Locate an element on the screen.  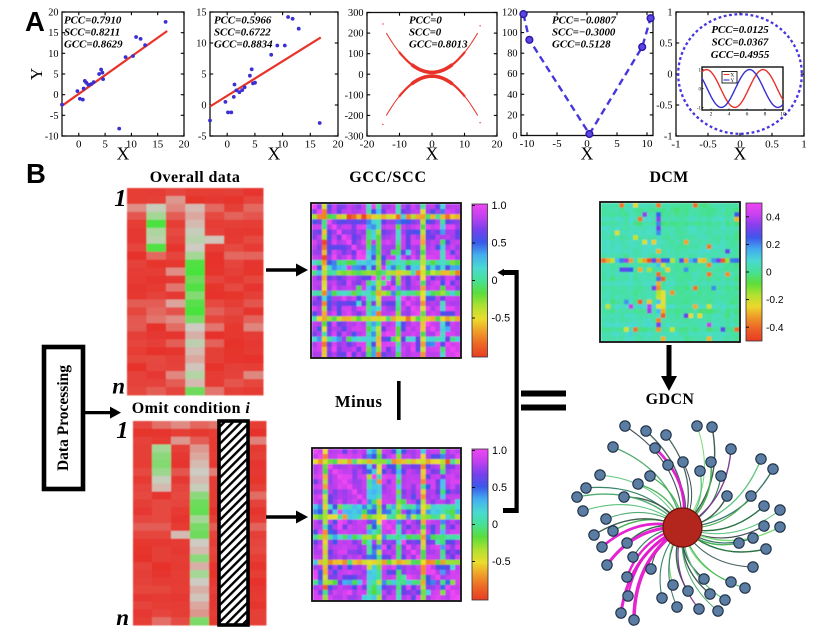
svg-text: 0.2 is located at coordinates (773, 245).